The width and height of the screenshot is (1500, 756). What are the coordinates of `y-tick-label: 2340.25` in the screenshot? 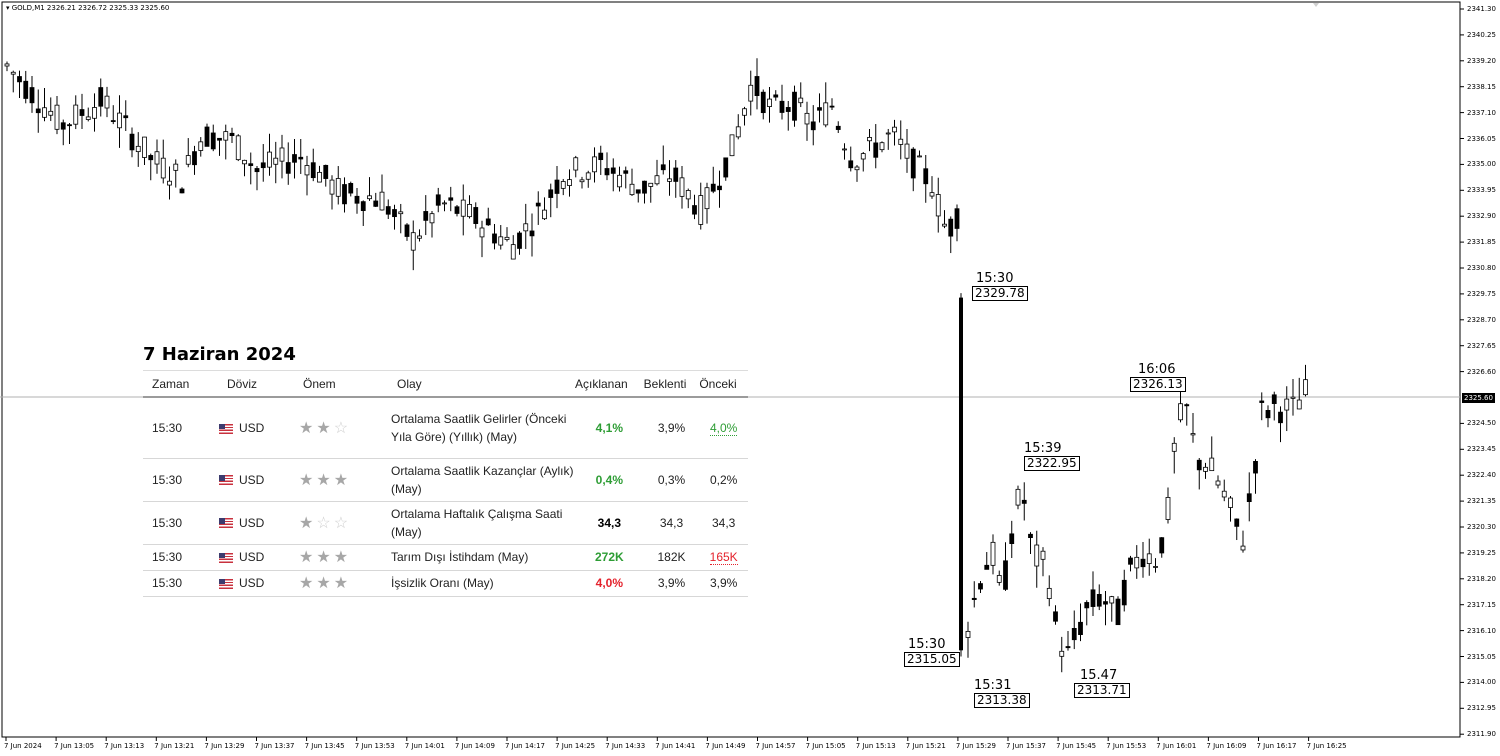 It's located at (1481, 34).